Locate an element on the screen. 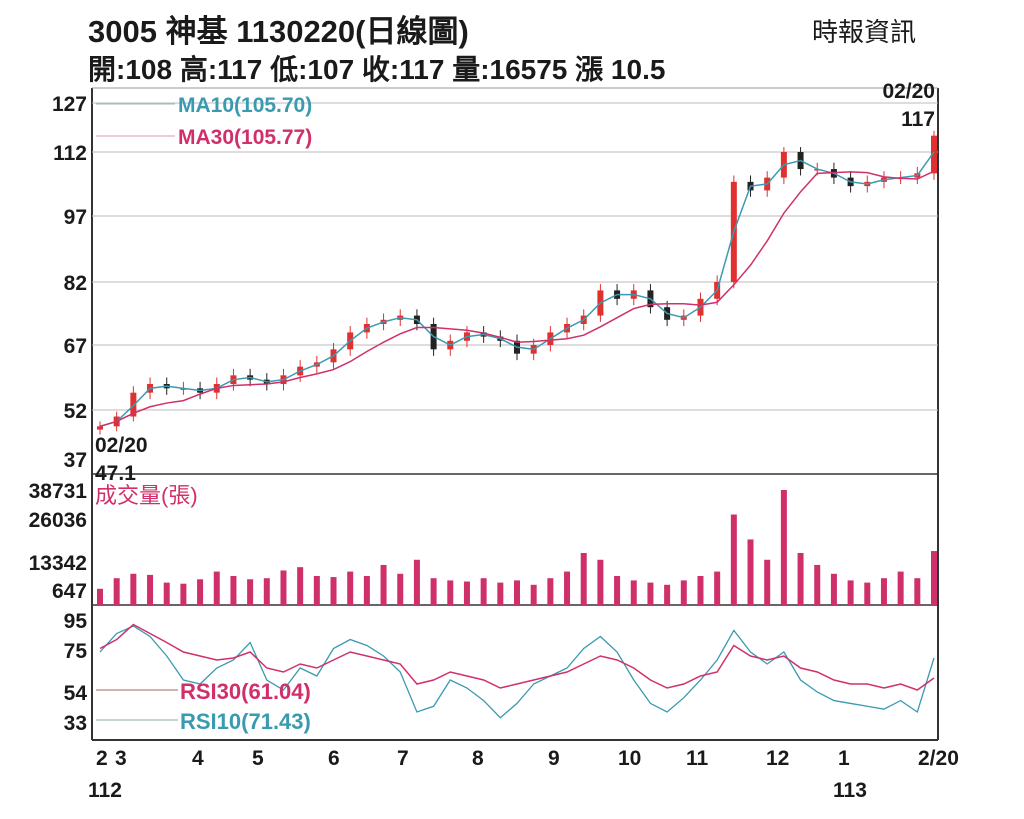 This screenshot has width=1024, height=819. low-date-annotation: 02/20 is located at coordinates (121, 445).